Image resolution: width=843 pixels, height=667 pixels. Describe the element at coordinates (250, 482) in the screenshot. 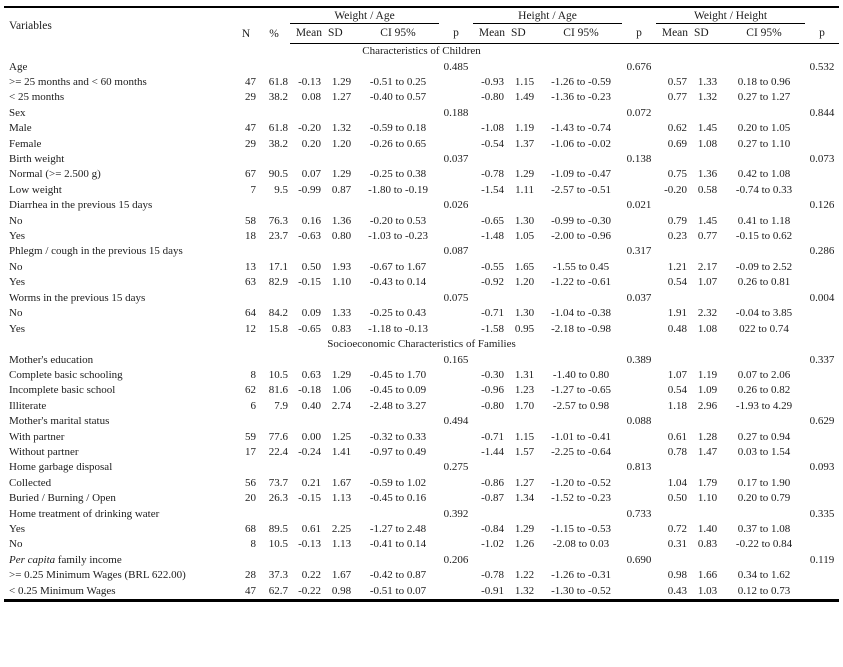

I see `cell-n: 56` at that location.